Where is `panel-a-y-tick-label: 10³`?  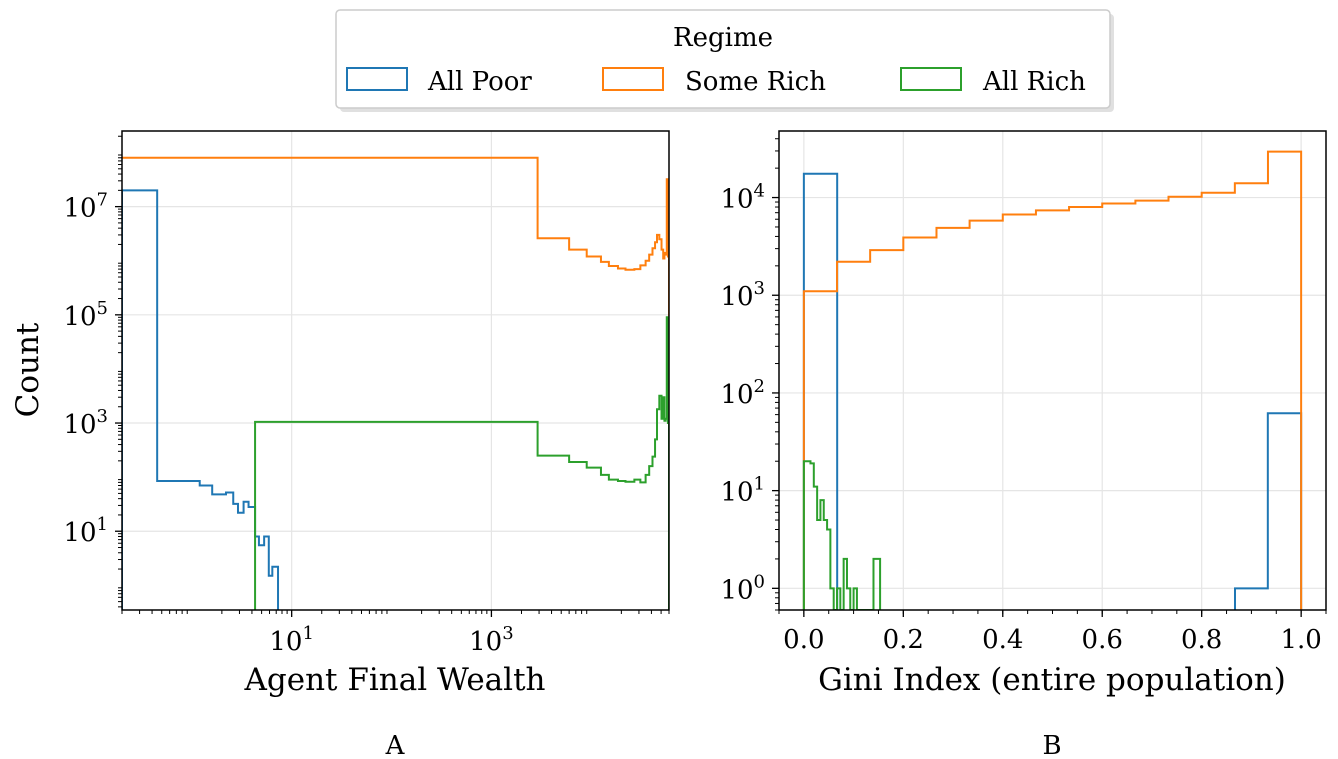
panel-a-y-tick-label: 10³ is located at coordinates (85, 423).